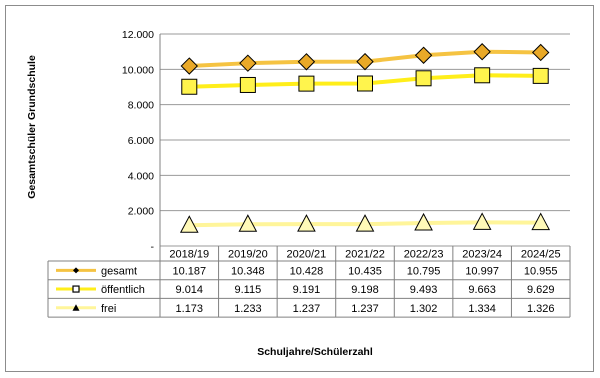  Describe the element at coordinates (141, 212) in the screenshot. I see `y-tick-label-1: 2.000` at that location.